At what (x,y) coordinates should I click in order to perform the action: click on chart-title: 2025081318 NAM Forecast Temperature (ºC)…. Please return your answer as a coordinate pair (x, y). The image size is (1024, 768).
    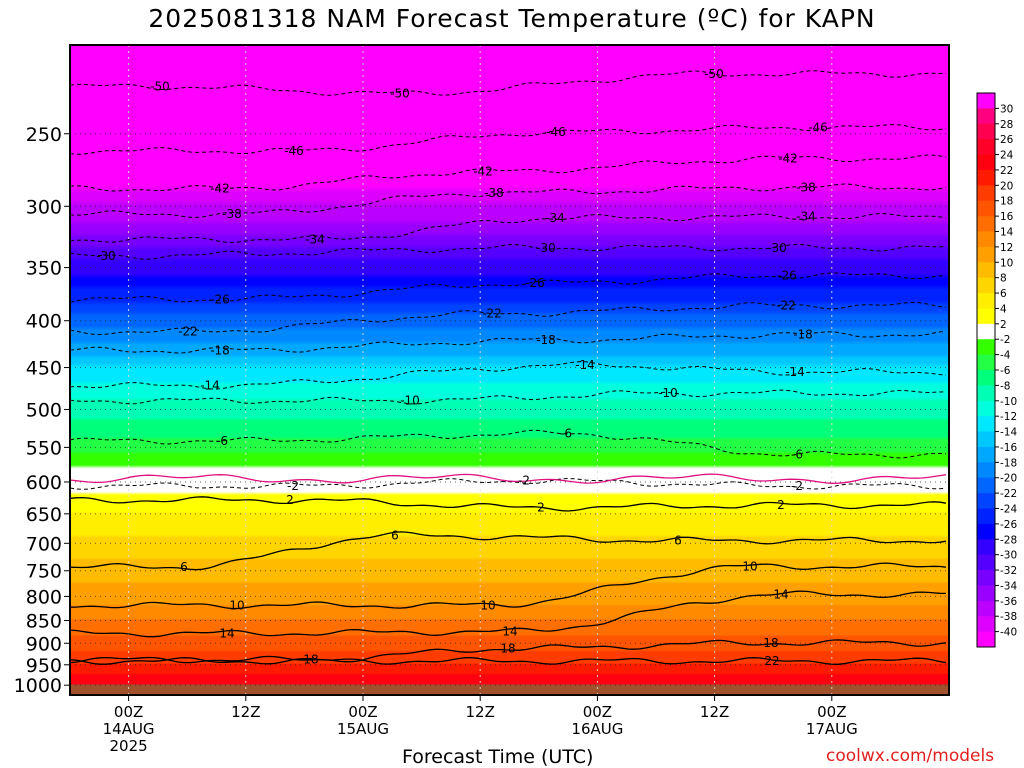
    Looking at the image, I should click on (512, 18).